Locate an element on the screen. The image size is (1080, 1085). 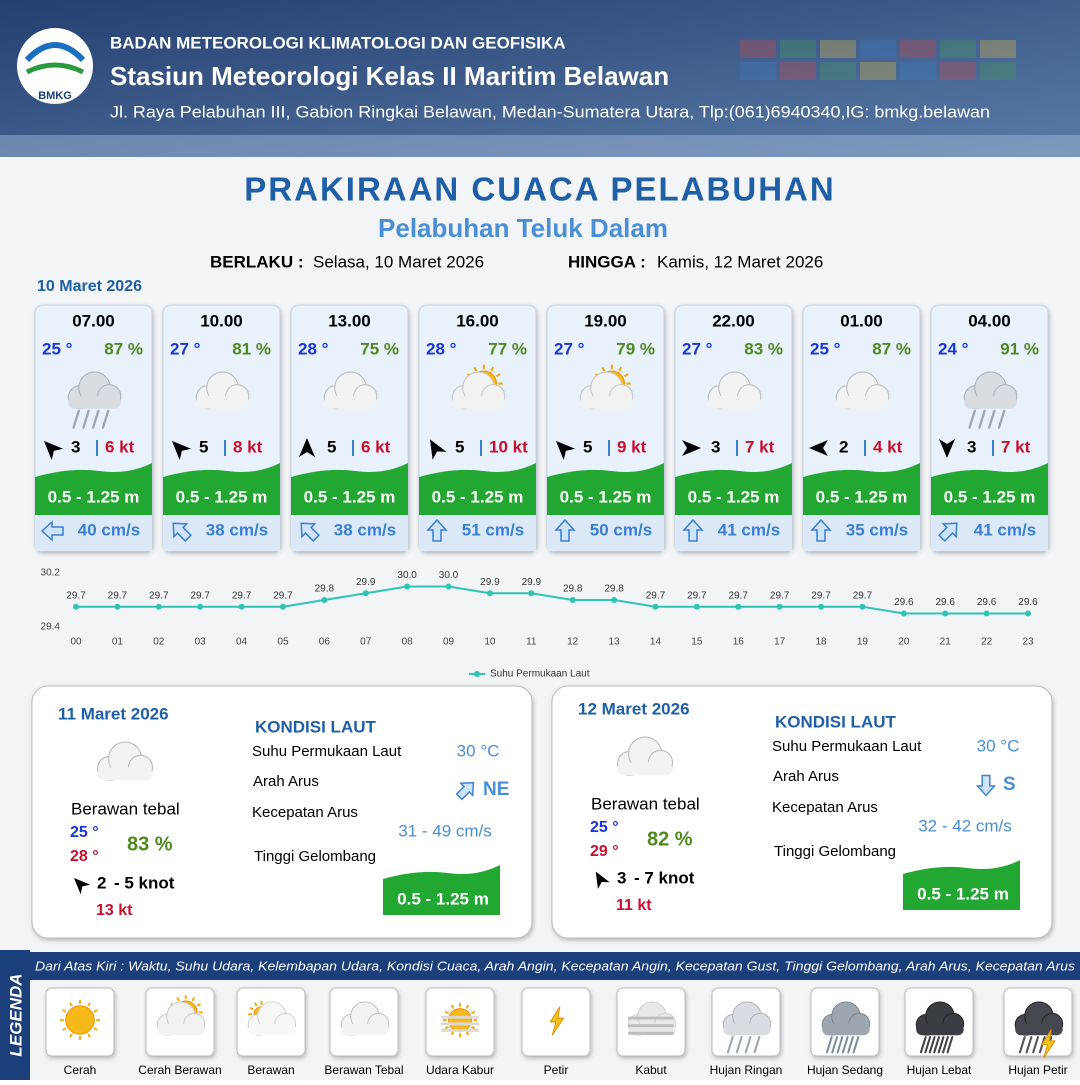
current-speed: 31 - 49 cm/s is located at coordinates (445, 830).